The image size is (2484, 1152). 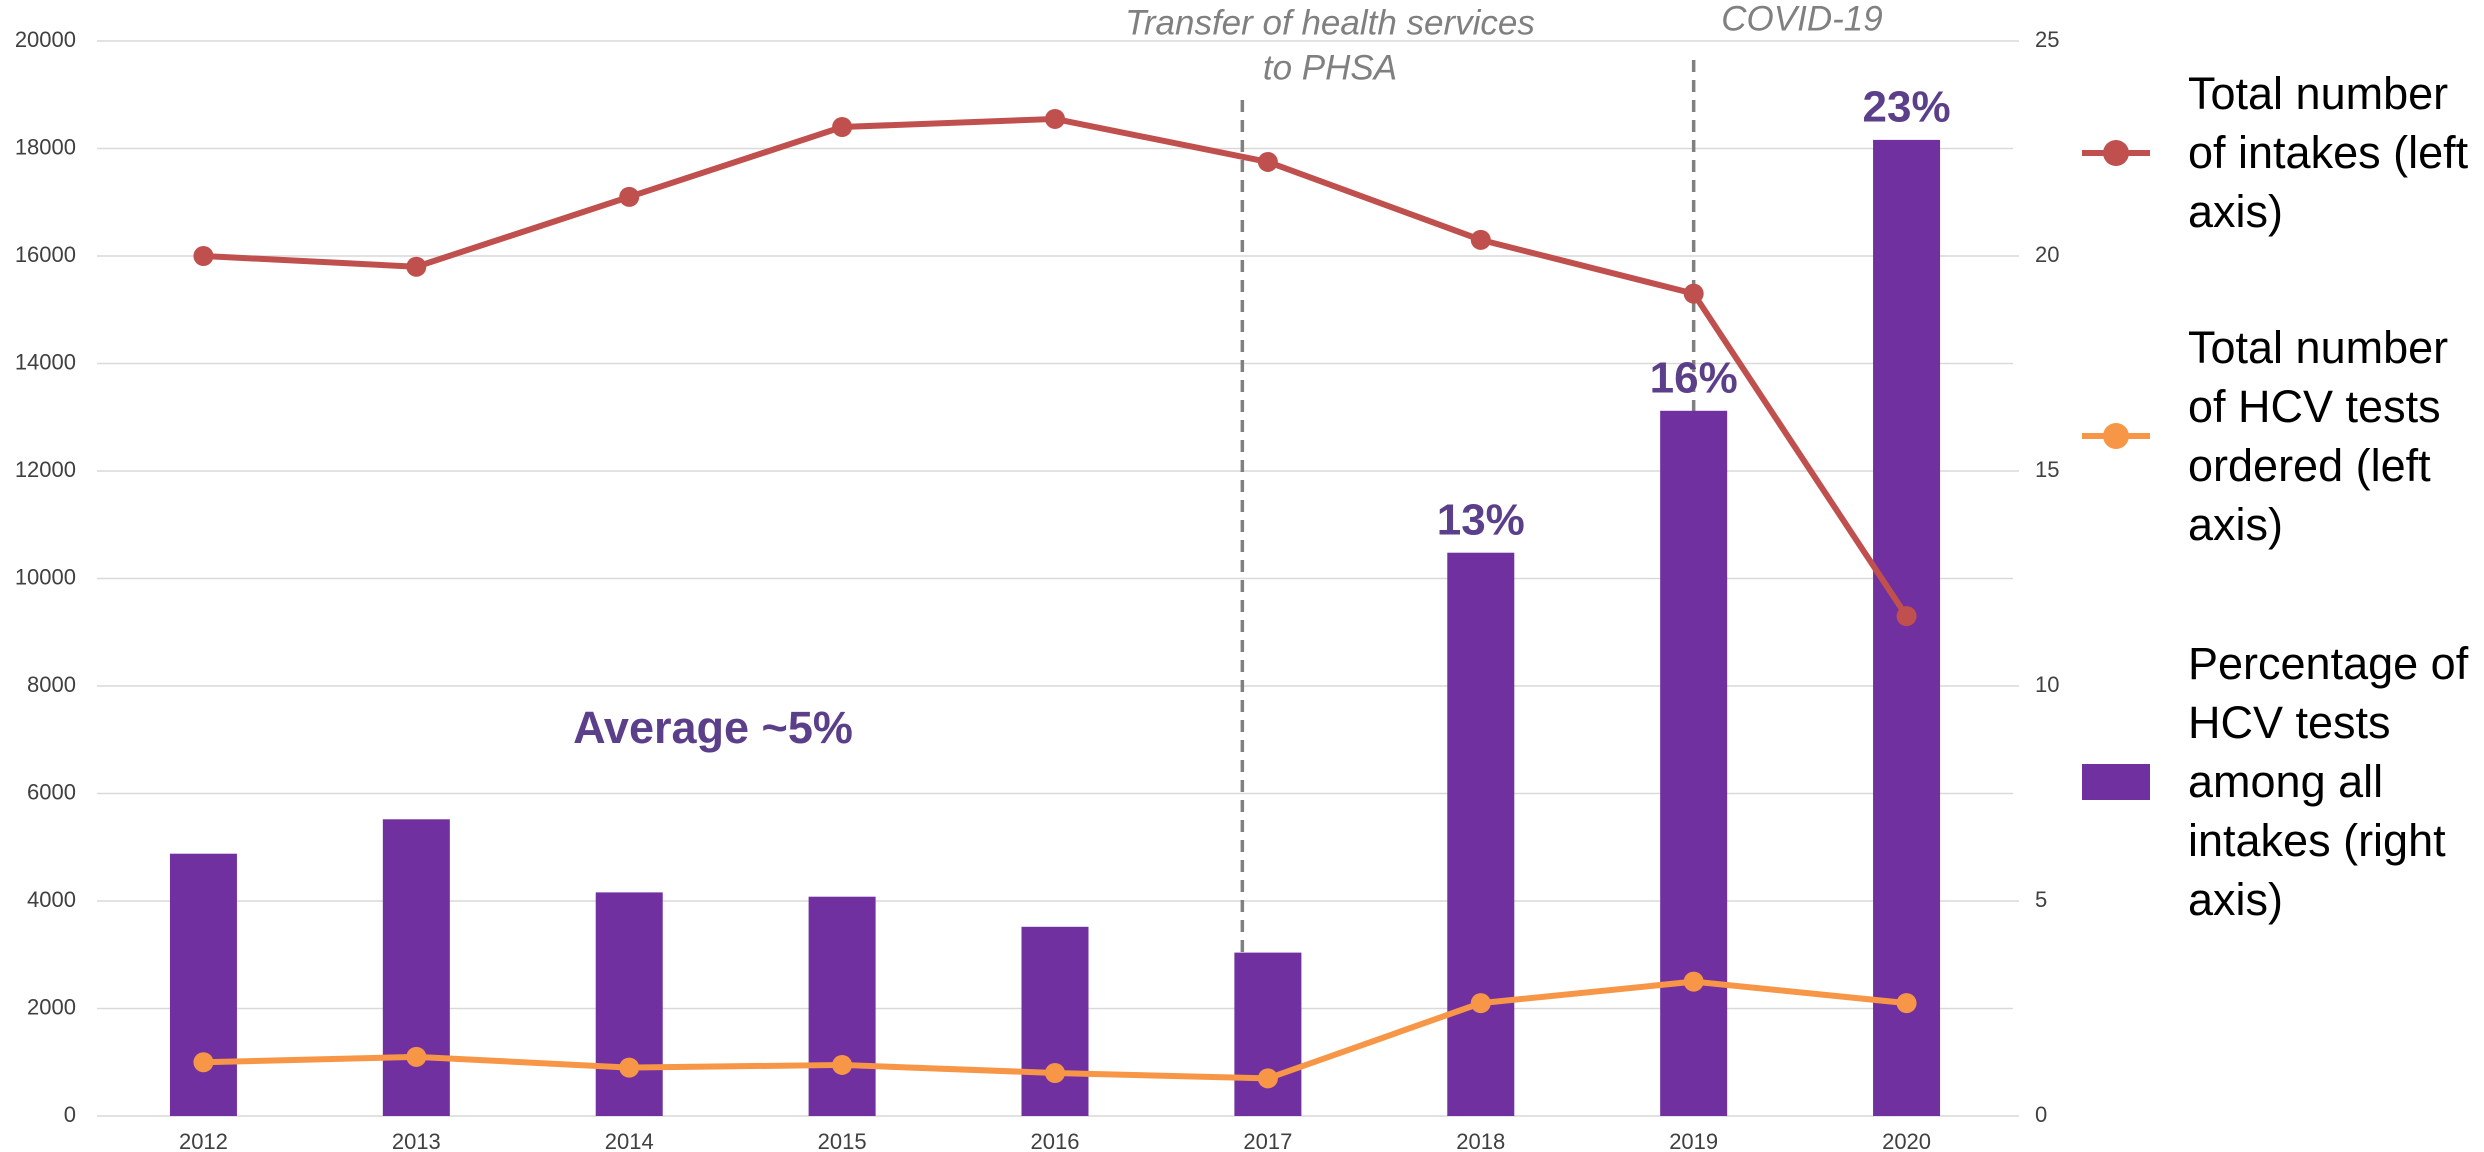 What do you see at coordinates (2328, 152) in the screenshot?
I see `legend-label: Total number of intakes (left axis)` at bounding box center [2328, 152].